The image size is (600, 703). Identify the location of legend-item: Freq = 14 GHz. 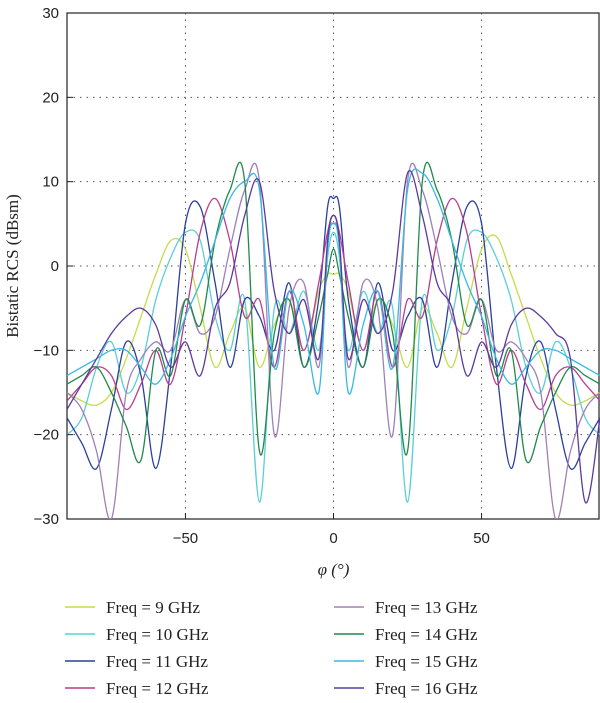
(406, 634).